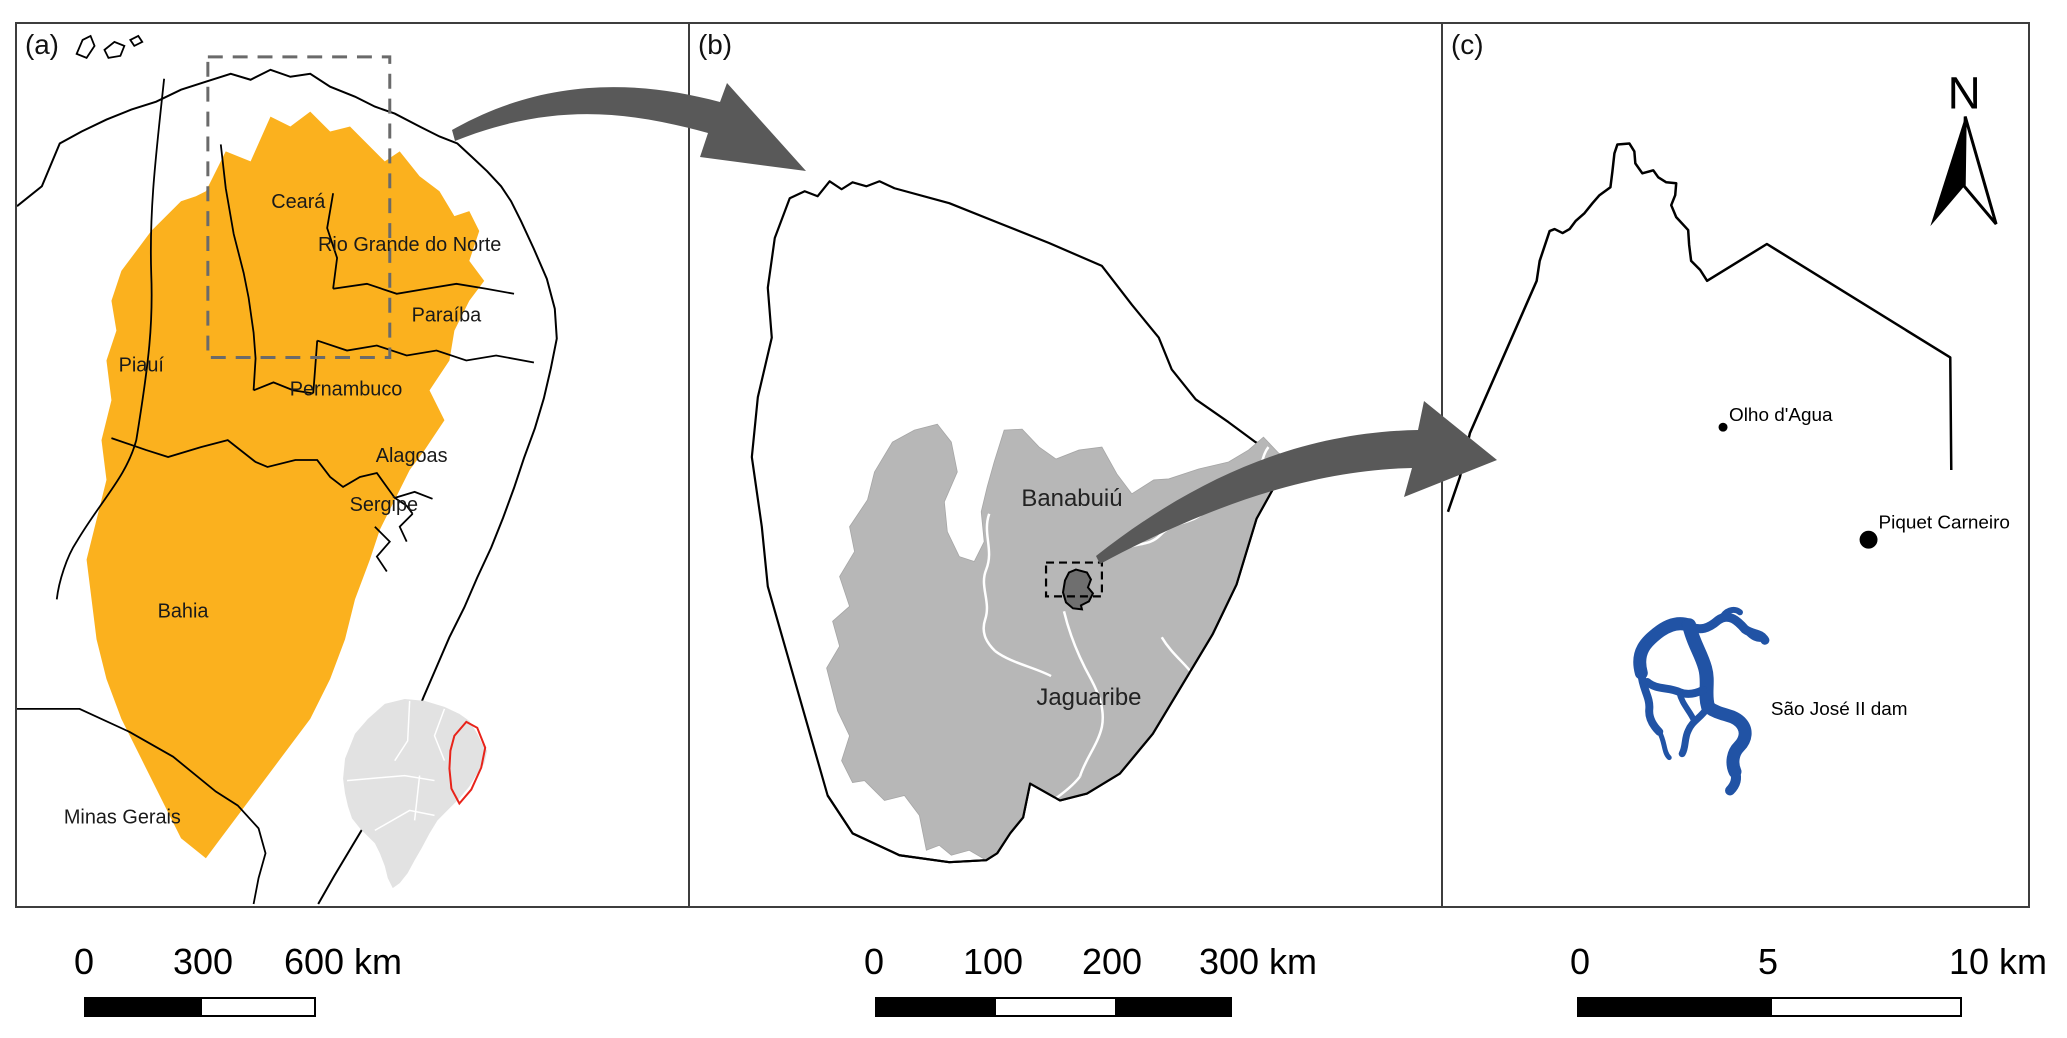  Describe the element at coordinates (1112, 961) in the screenshot. I see `scalebar-b-label-200: 200` at that location.